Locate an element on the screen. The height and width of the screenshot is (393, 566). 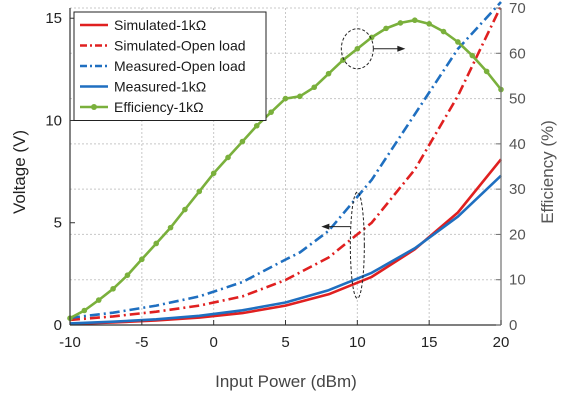
annotations-layer is located at coordinates (363, 163).